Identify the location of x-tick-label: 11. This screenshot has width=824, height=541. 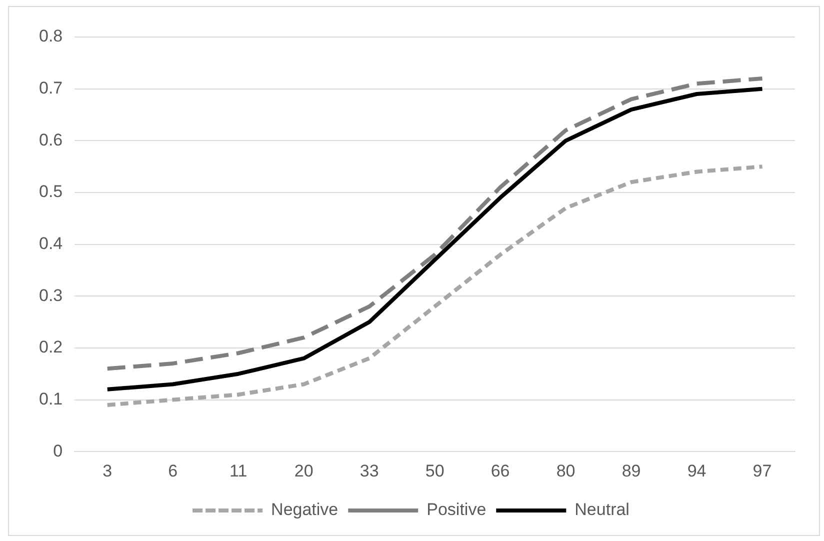
(239, 470).